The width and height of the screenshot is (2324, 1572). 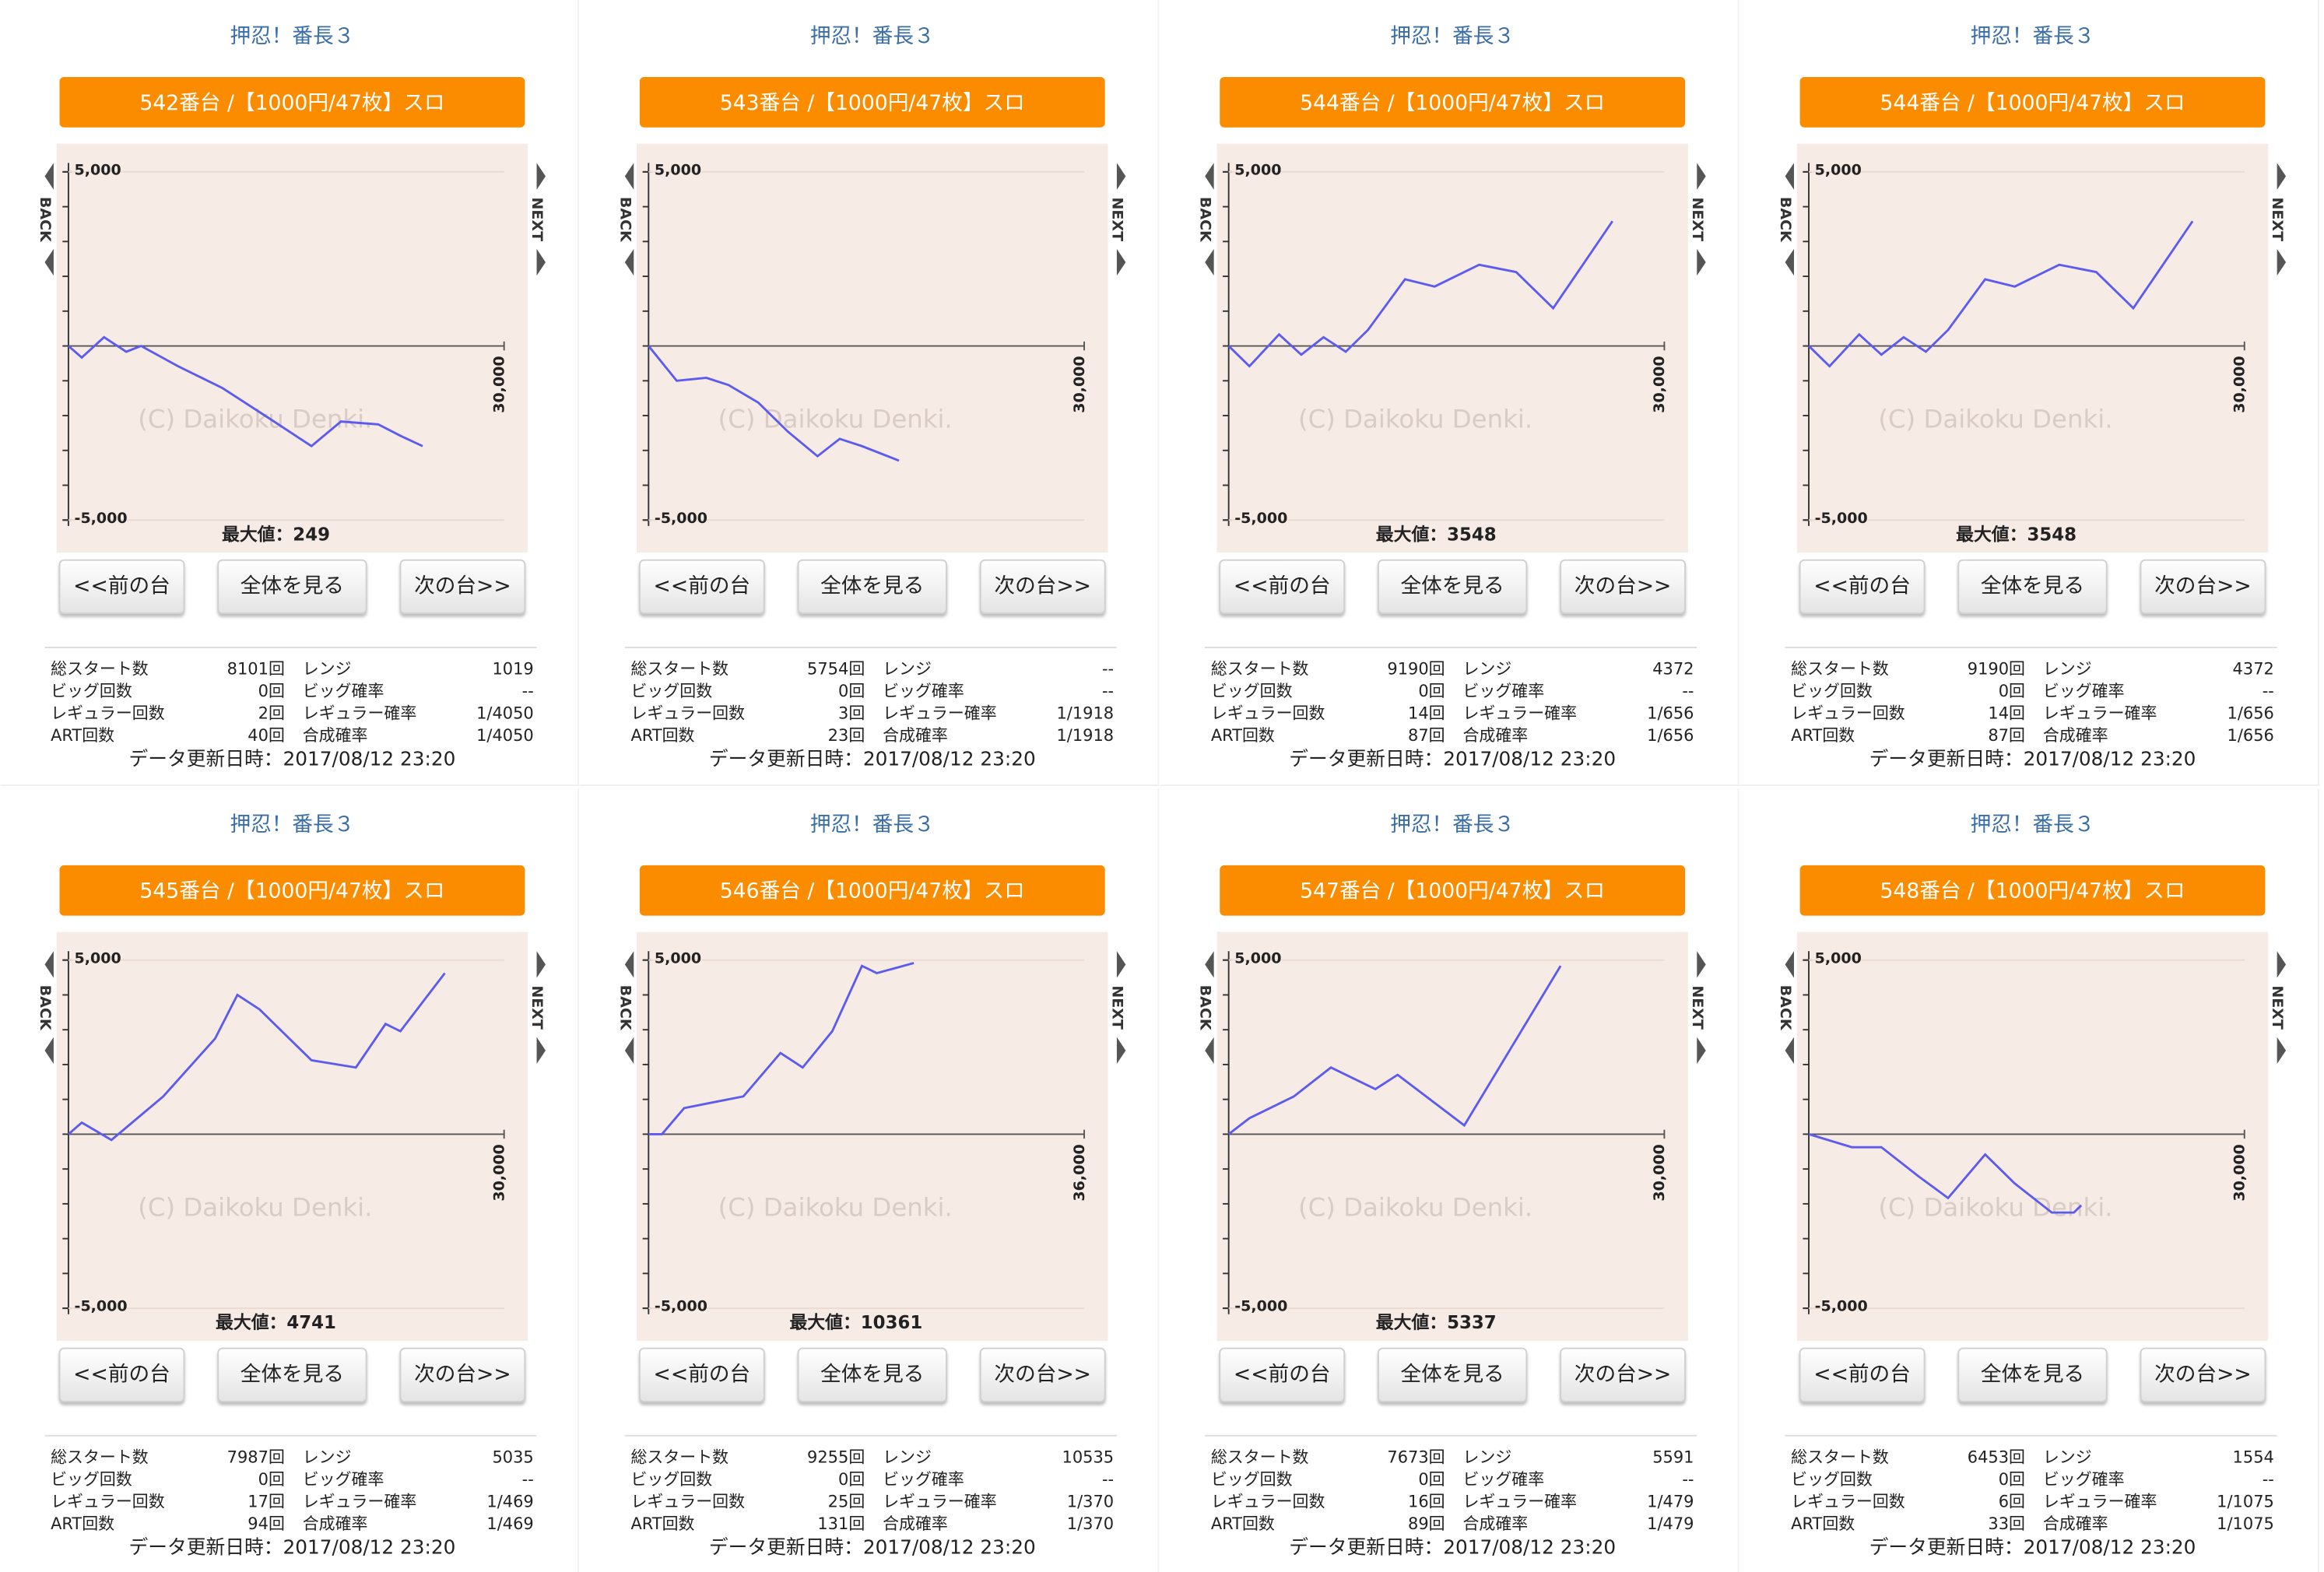 What do you see at coordinates (512, 670) in the screenshot?
I see `stat-value: 1019` at bounding box center [512, 670].